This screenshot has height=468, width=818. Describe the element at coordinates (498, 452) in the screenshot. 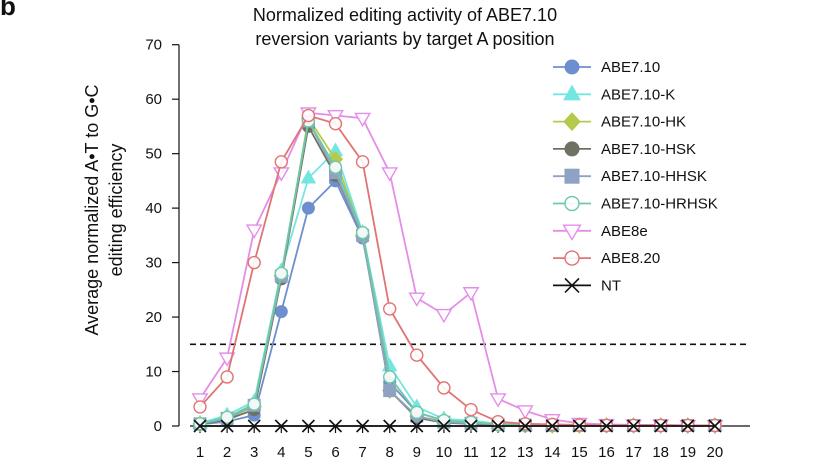

I see `x-tick-label: 12` at that location.